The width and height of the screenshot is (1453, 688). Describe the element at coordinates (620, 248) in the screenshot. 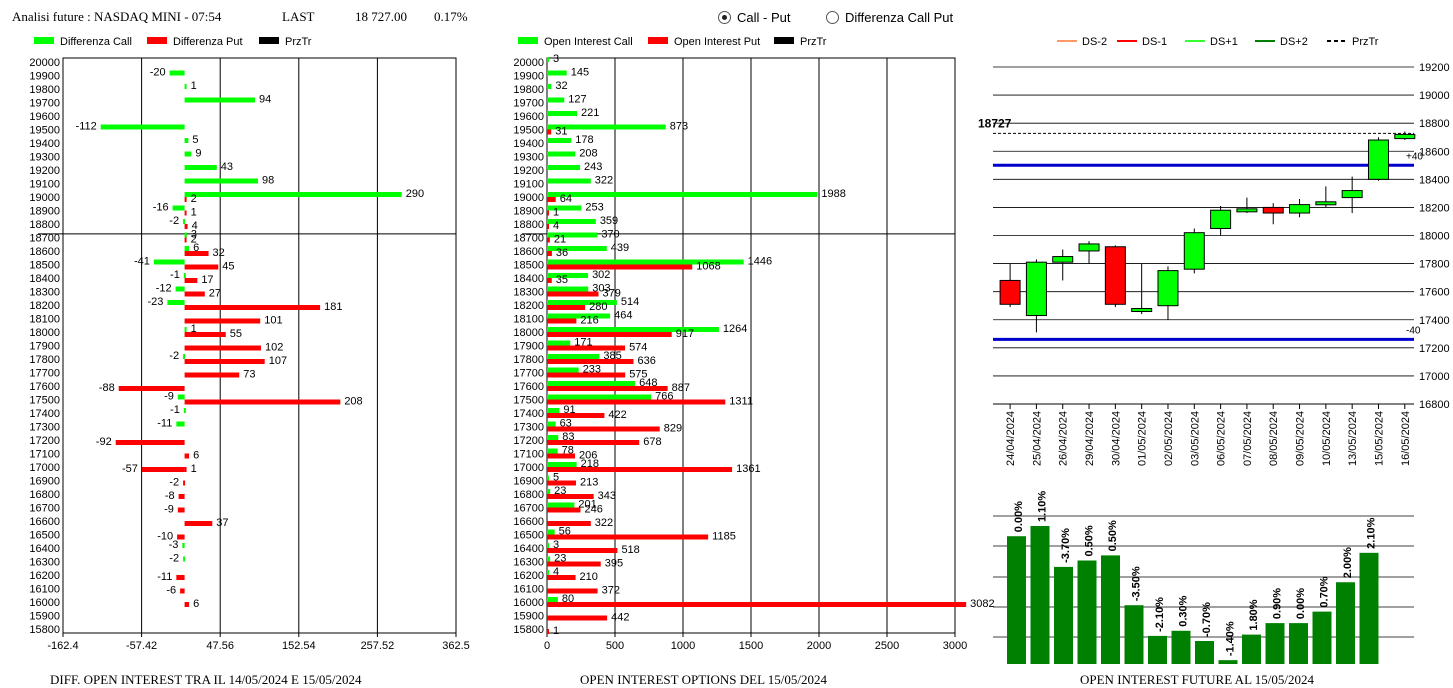

I see `chart2-data-label: 439` at that location.